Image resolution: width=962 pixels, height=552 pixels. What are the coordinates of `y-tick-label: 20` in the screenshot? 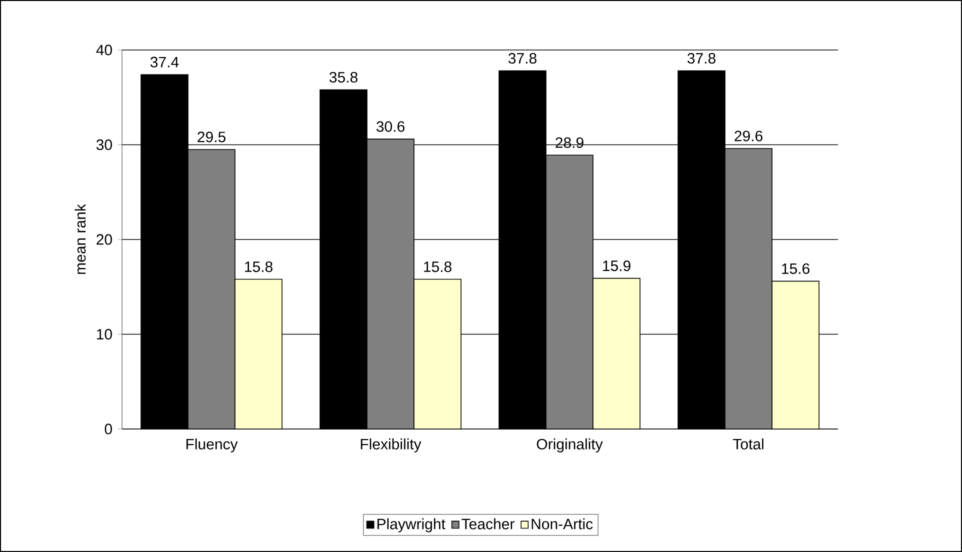 It's located at (104, 239).